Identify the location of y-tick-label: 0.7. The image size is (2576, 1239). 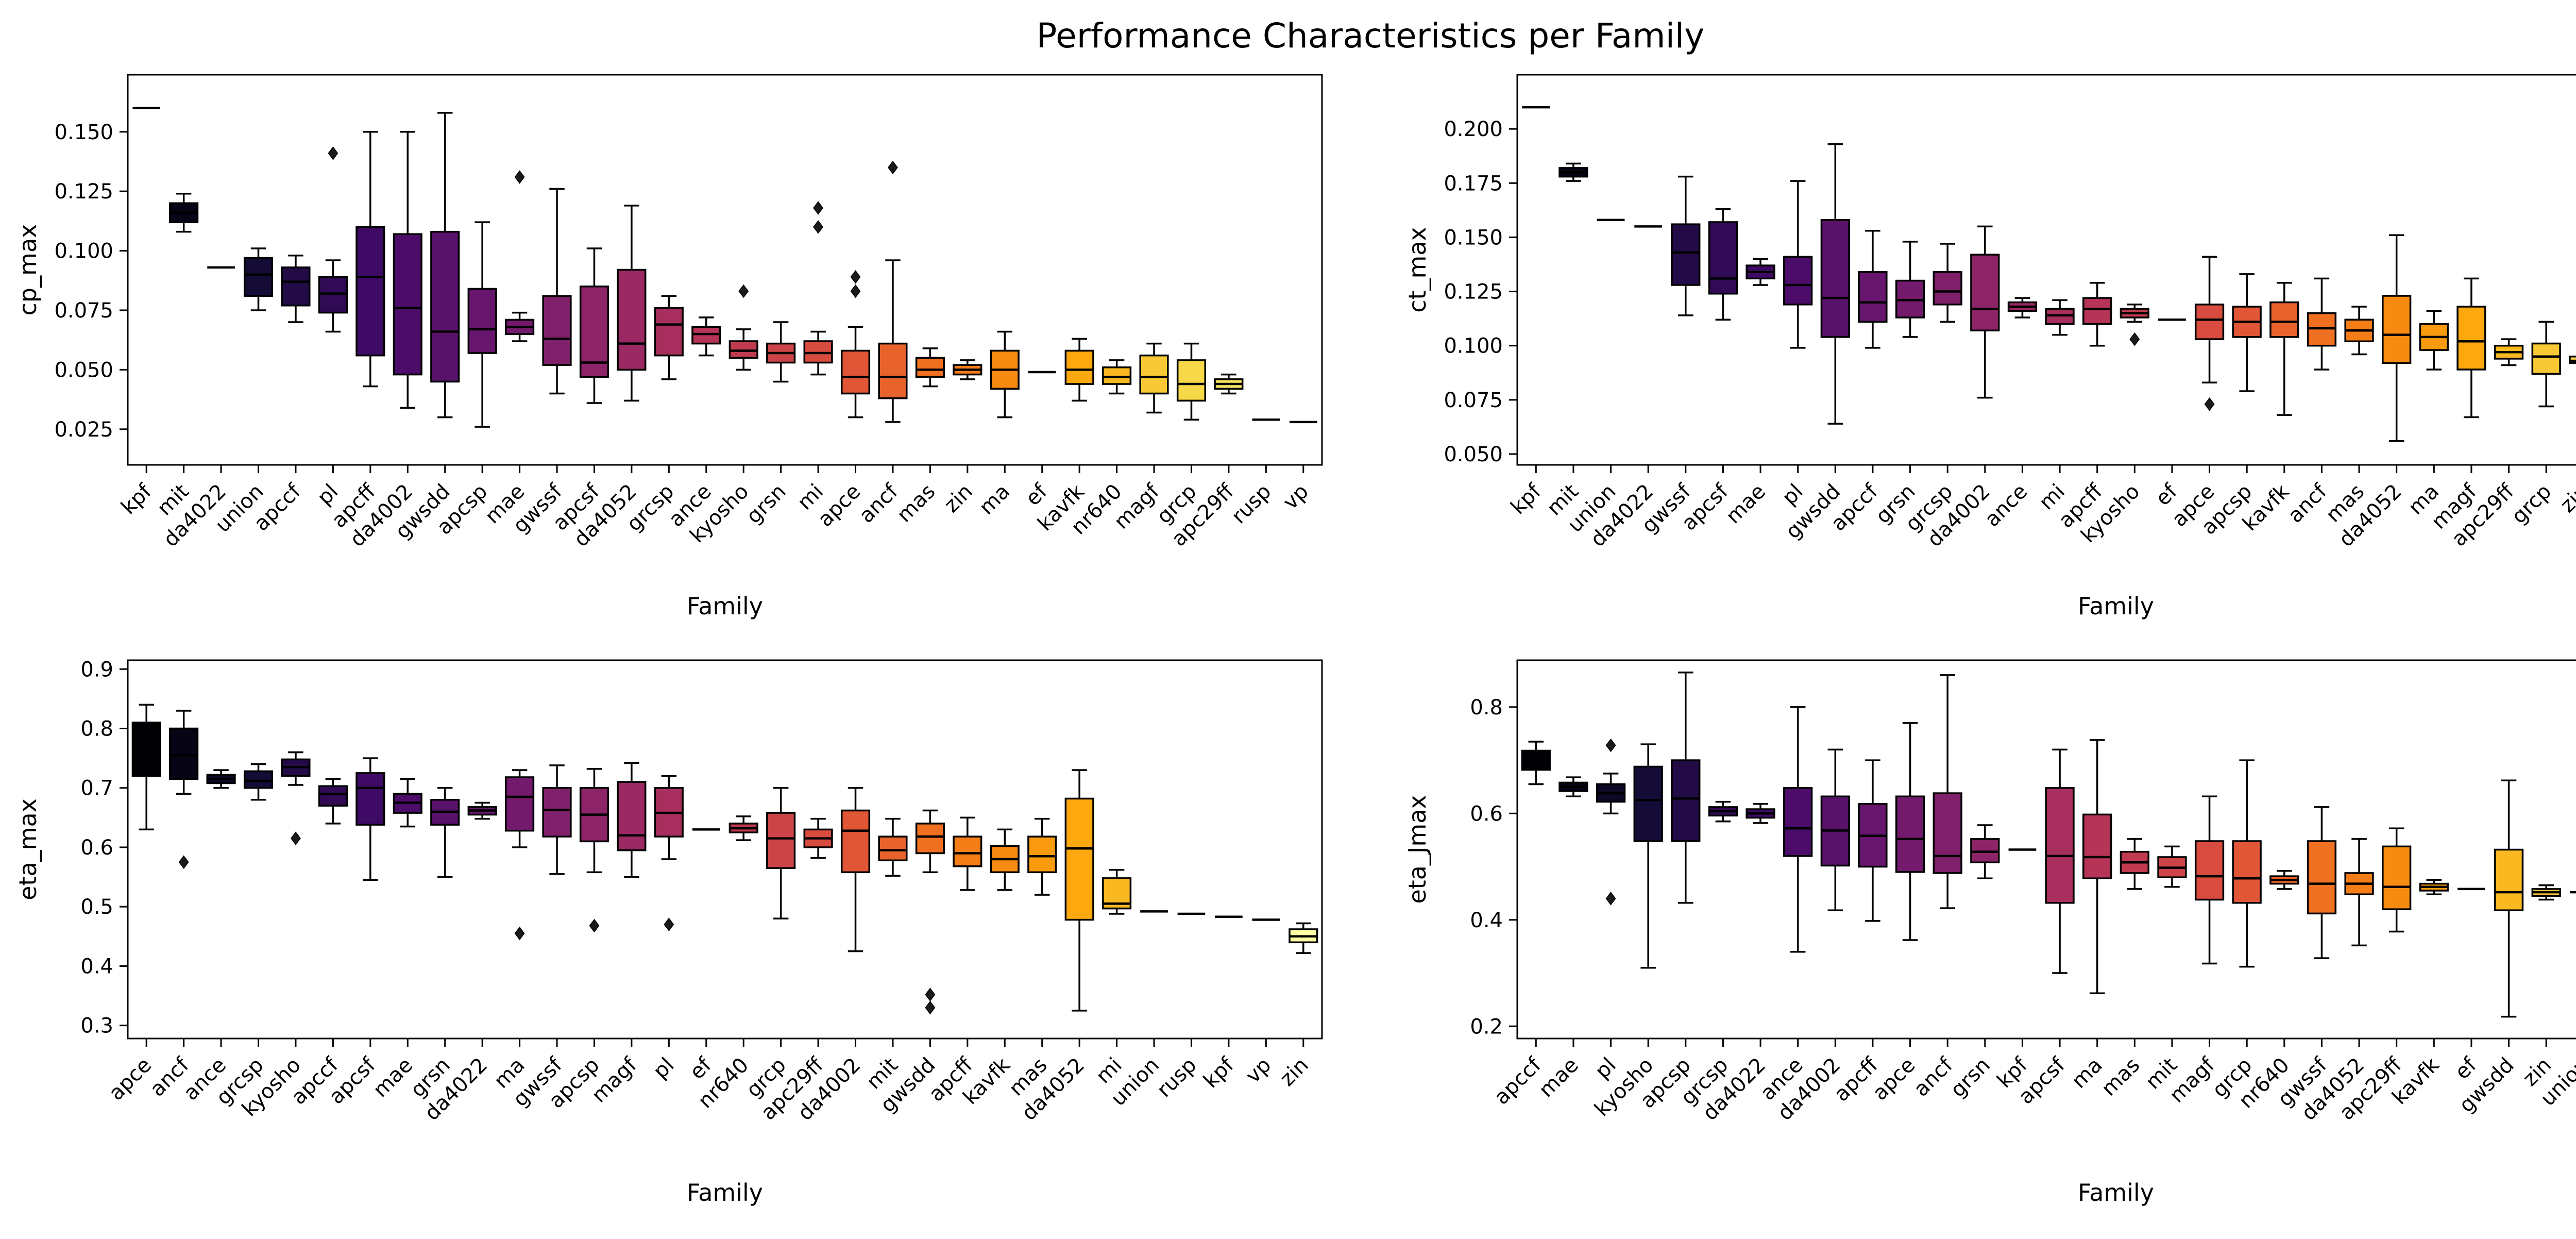
(96, 788).